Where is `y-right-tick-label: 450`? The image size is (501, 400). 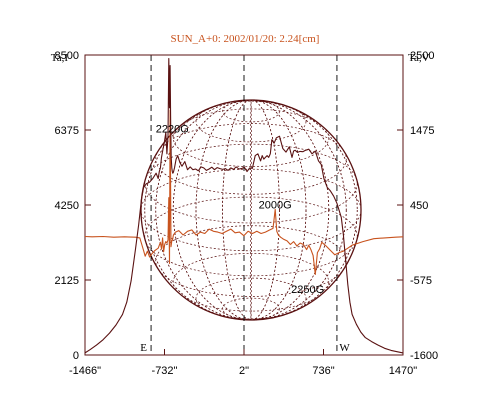 y-right-tick-label: 450 is located at coordinates (419, 206).